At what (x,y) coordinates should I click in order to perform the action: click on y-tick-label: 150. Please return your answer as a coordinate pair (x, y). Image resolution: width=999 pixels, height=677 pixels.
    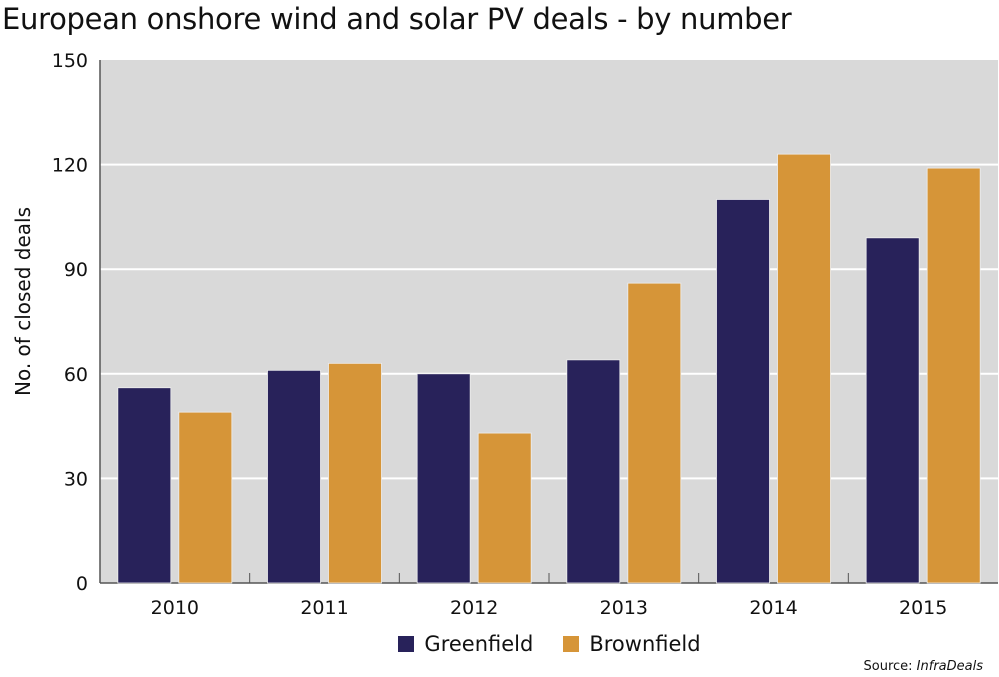
    Looking at the image, I should click on (70, 61).